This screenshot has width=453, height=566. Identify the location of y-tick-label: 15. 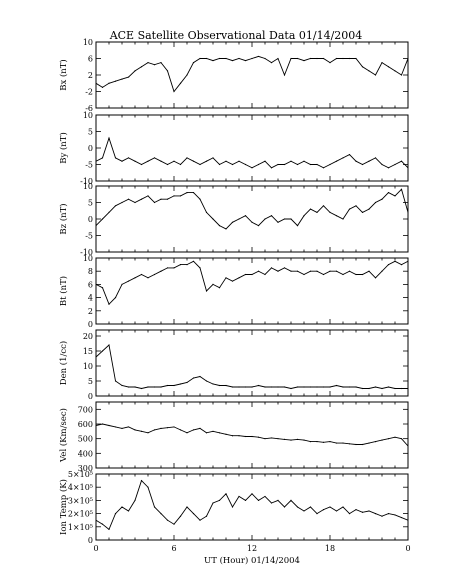
(88, 351).